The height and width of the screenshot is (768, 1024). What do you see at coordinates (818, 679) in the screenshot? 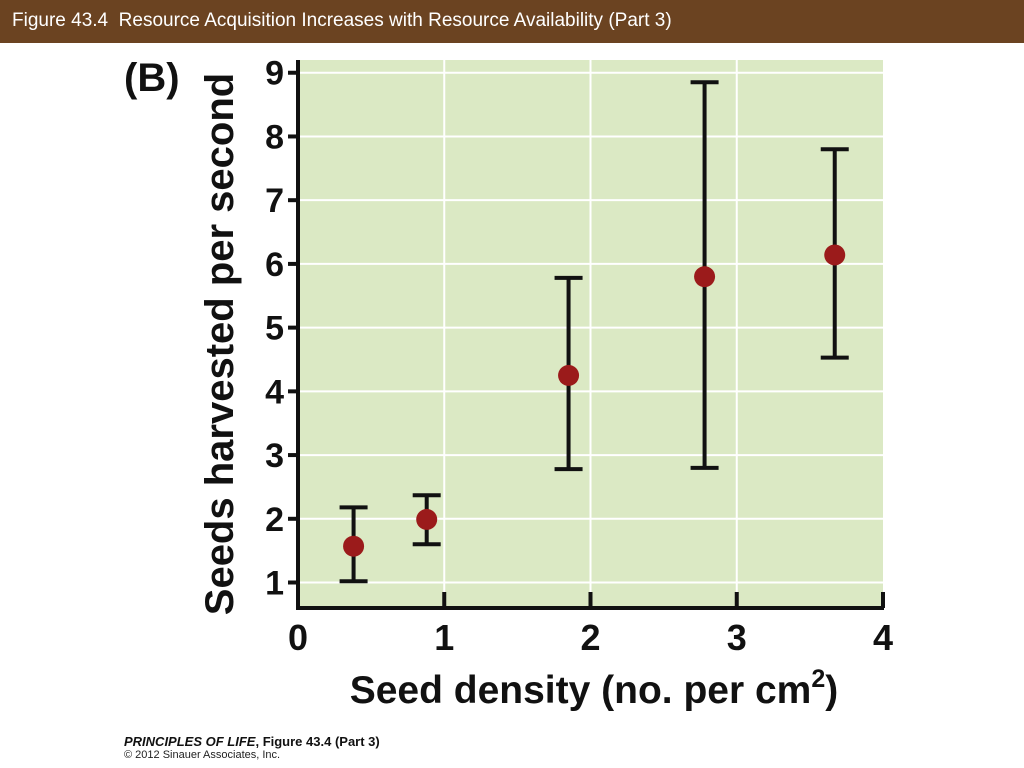
I see `x-axis-label-superscript: 2` at bounding box center [818, 679].